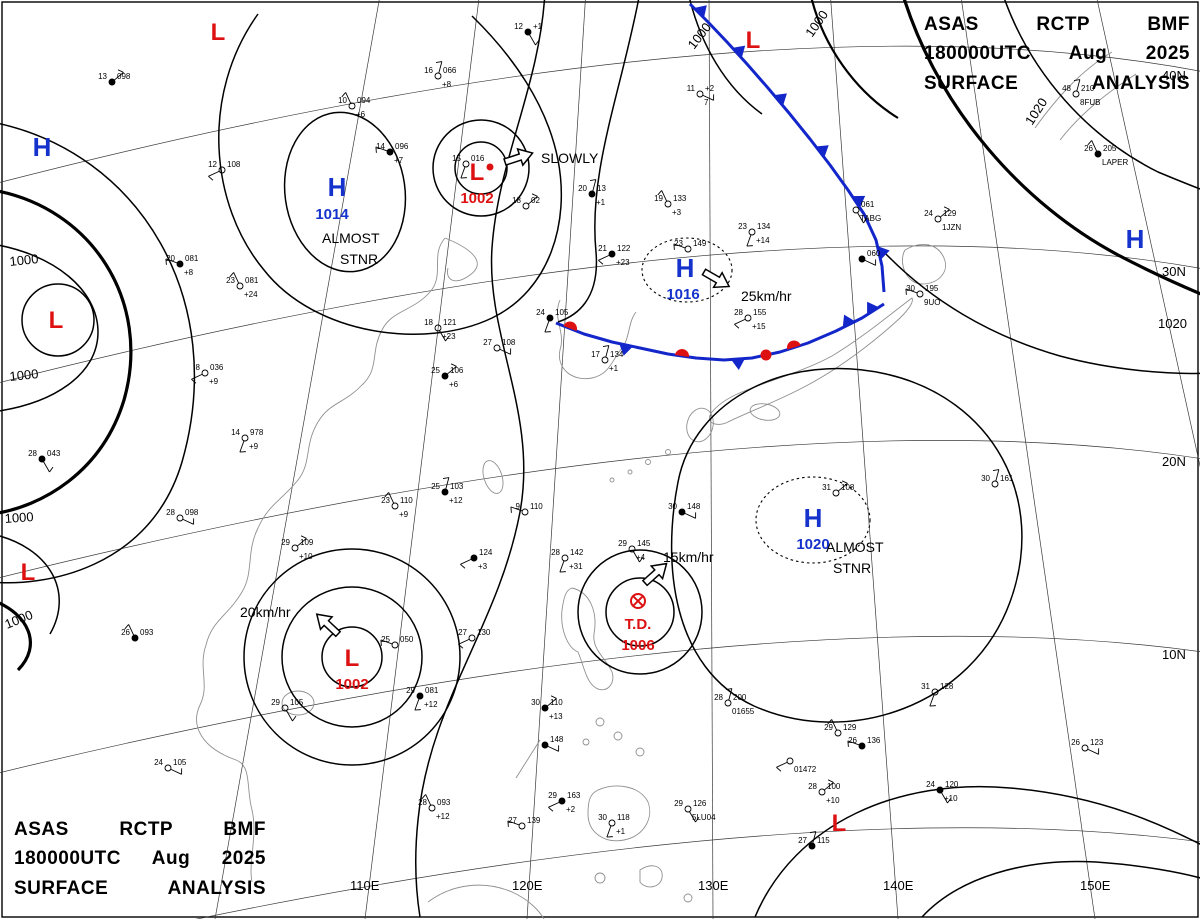  Describe the element at coordinates (242, 285) in the screenshot. I see `station-plot: 23 081 +24` at that location.